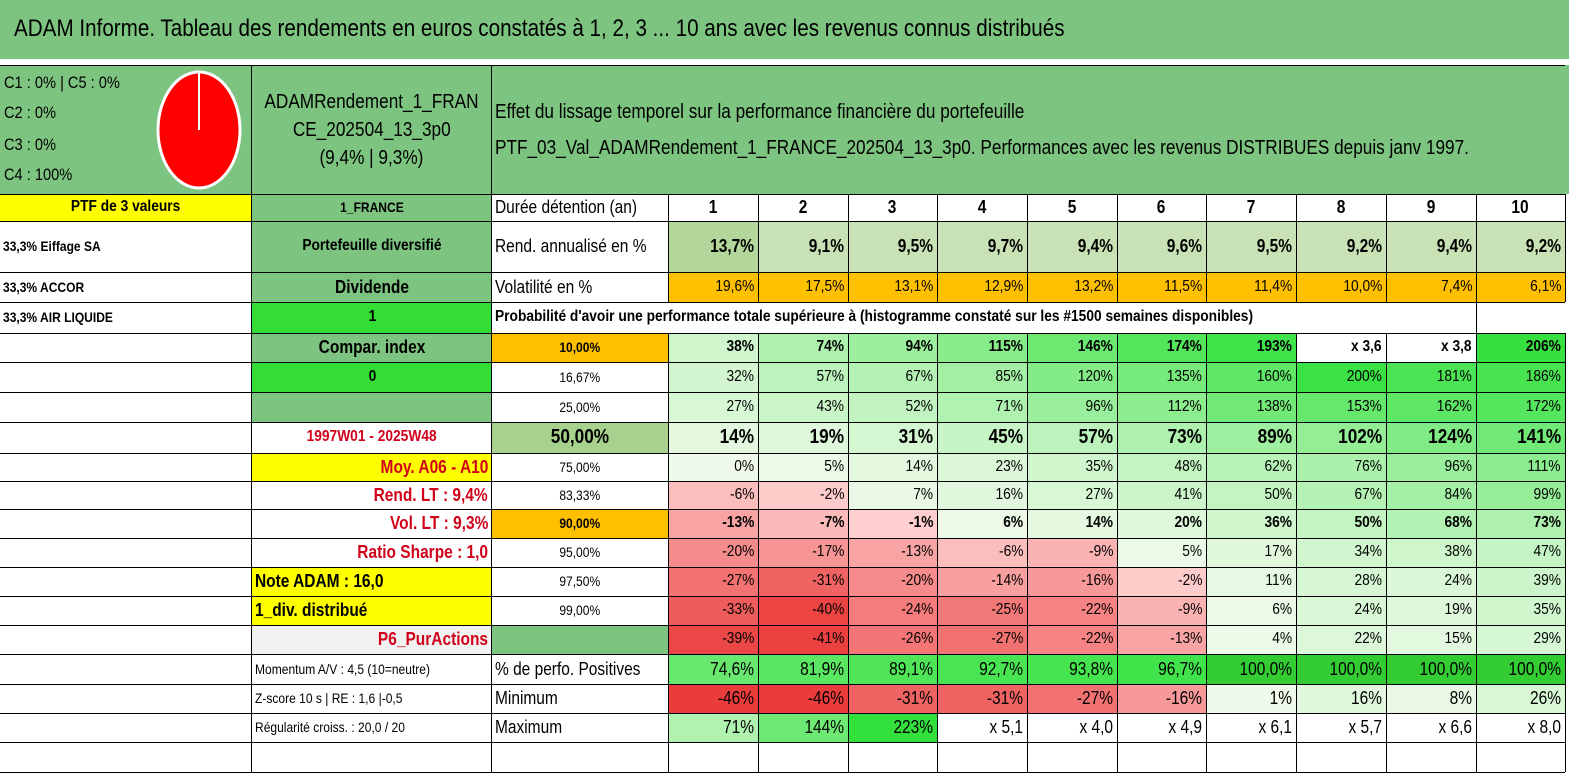 The image size is (1569, 782). I want to click on minimum-value: -27%, so click(1072, 698).